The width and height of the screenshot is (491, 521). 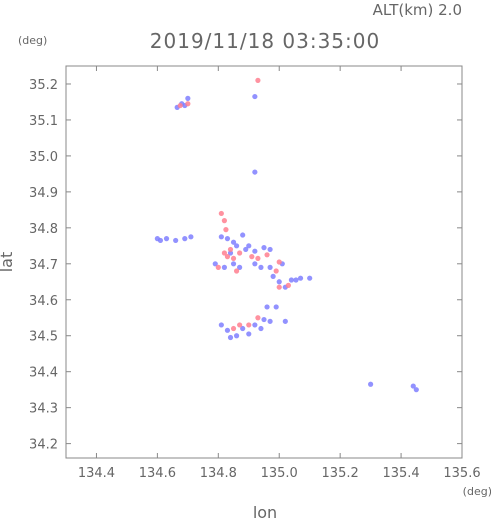 What do you see at coordinates (43, 337) in the screenshot?
I see `y-tick-label: 34.5` at bounding box center [43, 337].